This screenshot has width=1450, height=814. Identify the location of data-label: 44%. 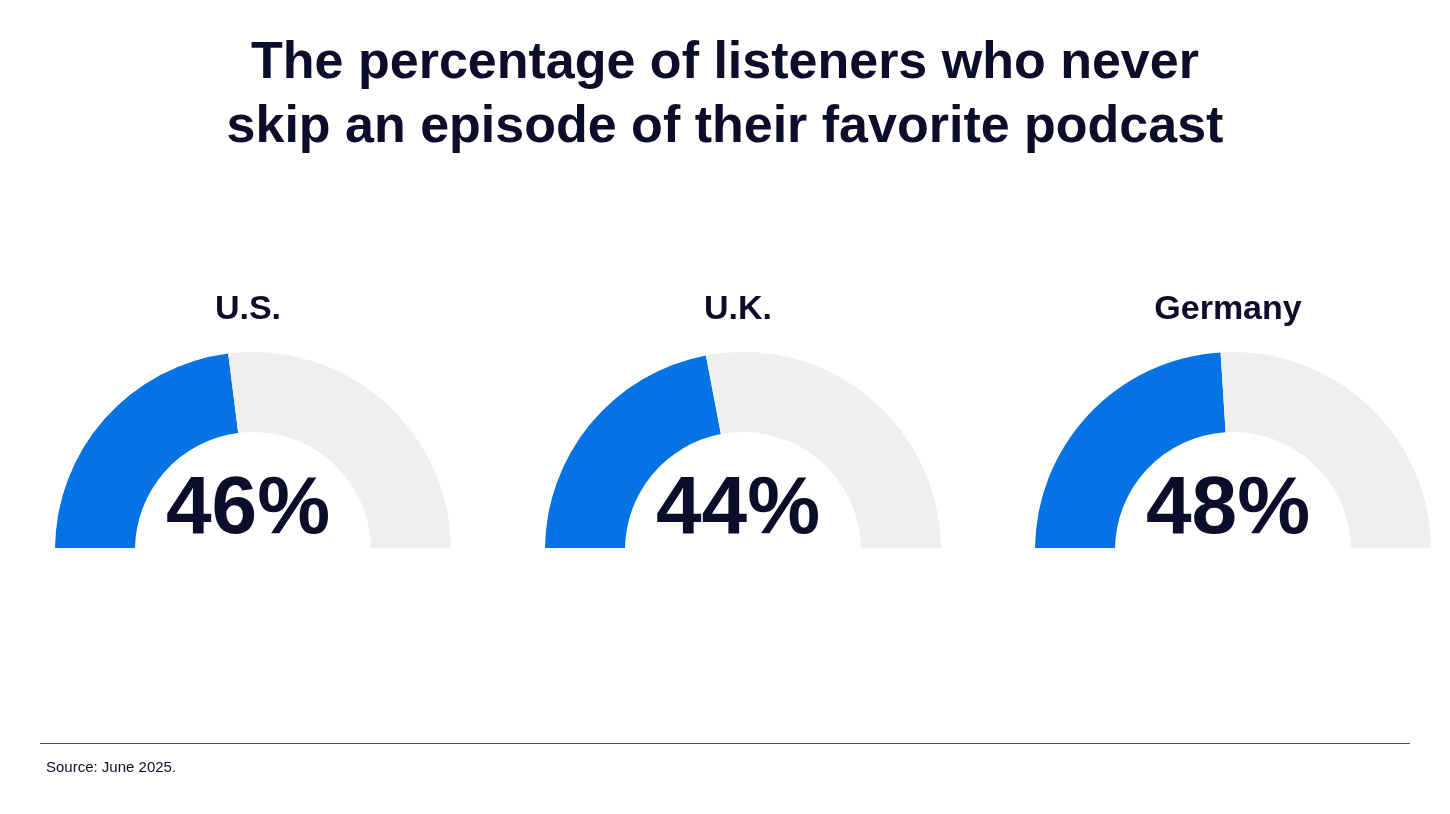
(738, 504).